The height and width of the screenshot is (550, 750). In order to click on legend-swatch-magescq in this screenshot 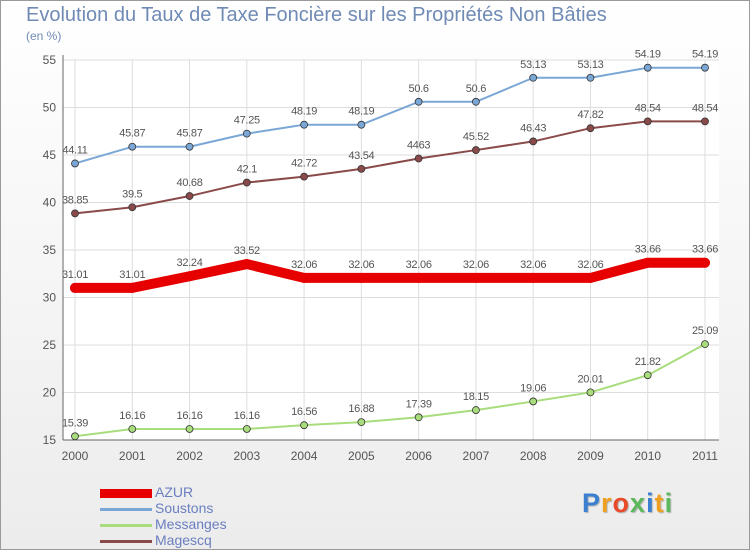, I will do `click(126, 541)`.